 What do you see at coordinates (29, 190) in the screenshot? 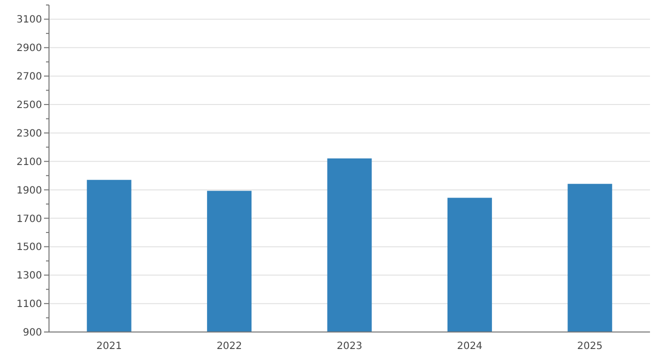
I see `y-tick-label: 1900` at bounding box center [29, 190].